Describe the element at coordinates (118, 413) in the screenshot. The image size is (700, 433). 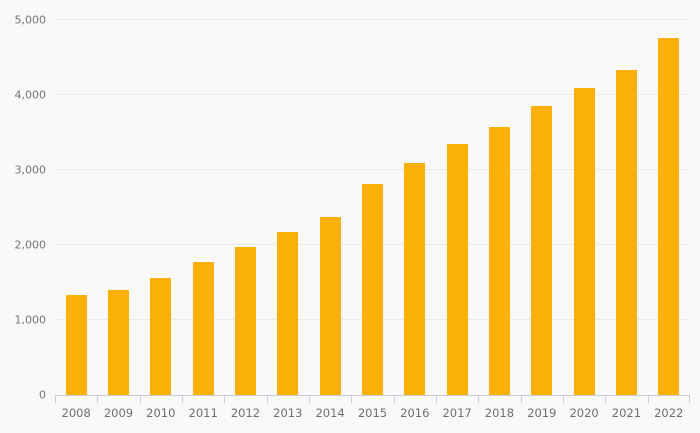
I see `x-tick-label-2009: 2009` at that location.